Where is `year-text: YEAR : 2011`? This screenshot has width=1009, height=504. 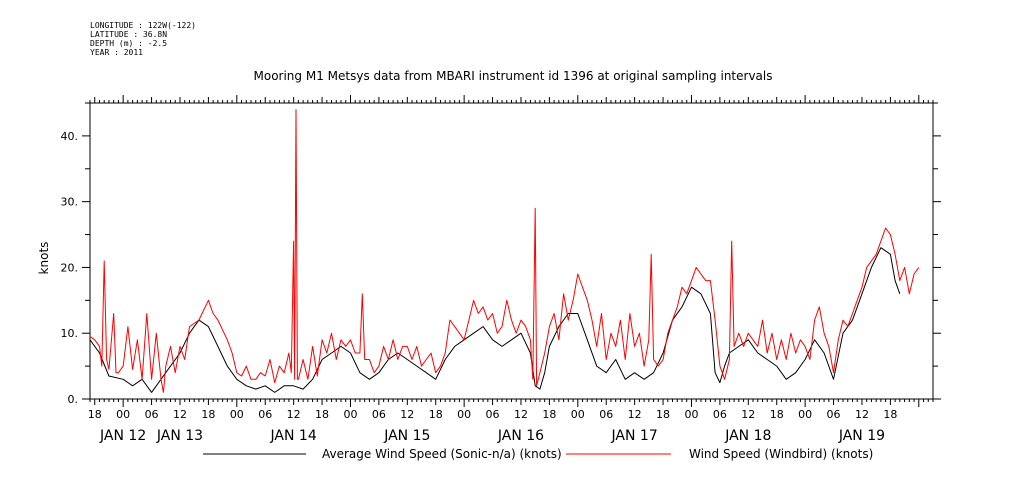
year-text: YEAR : 2011 is located at coordinates (116, 52).